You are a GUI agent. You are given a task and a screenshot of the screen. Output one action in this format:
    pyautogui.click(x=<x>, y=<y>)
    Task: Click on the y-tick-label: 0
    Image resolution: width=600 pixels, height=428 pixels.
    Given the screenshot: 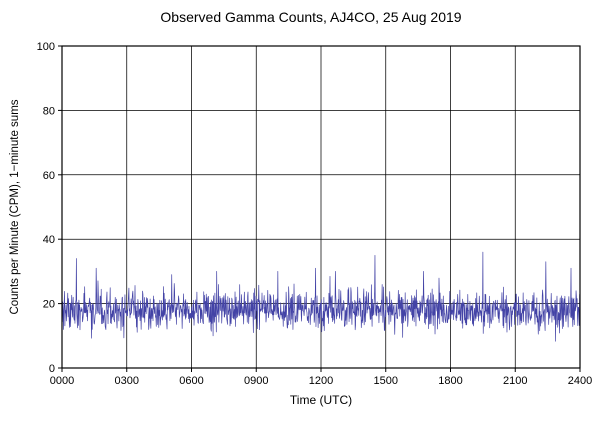 What is the action you would take?
    pyautogui.click(x=52, y=369)
    